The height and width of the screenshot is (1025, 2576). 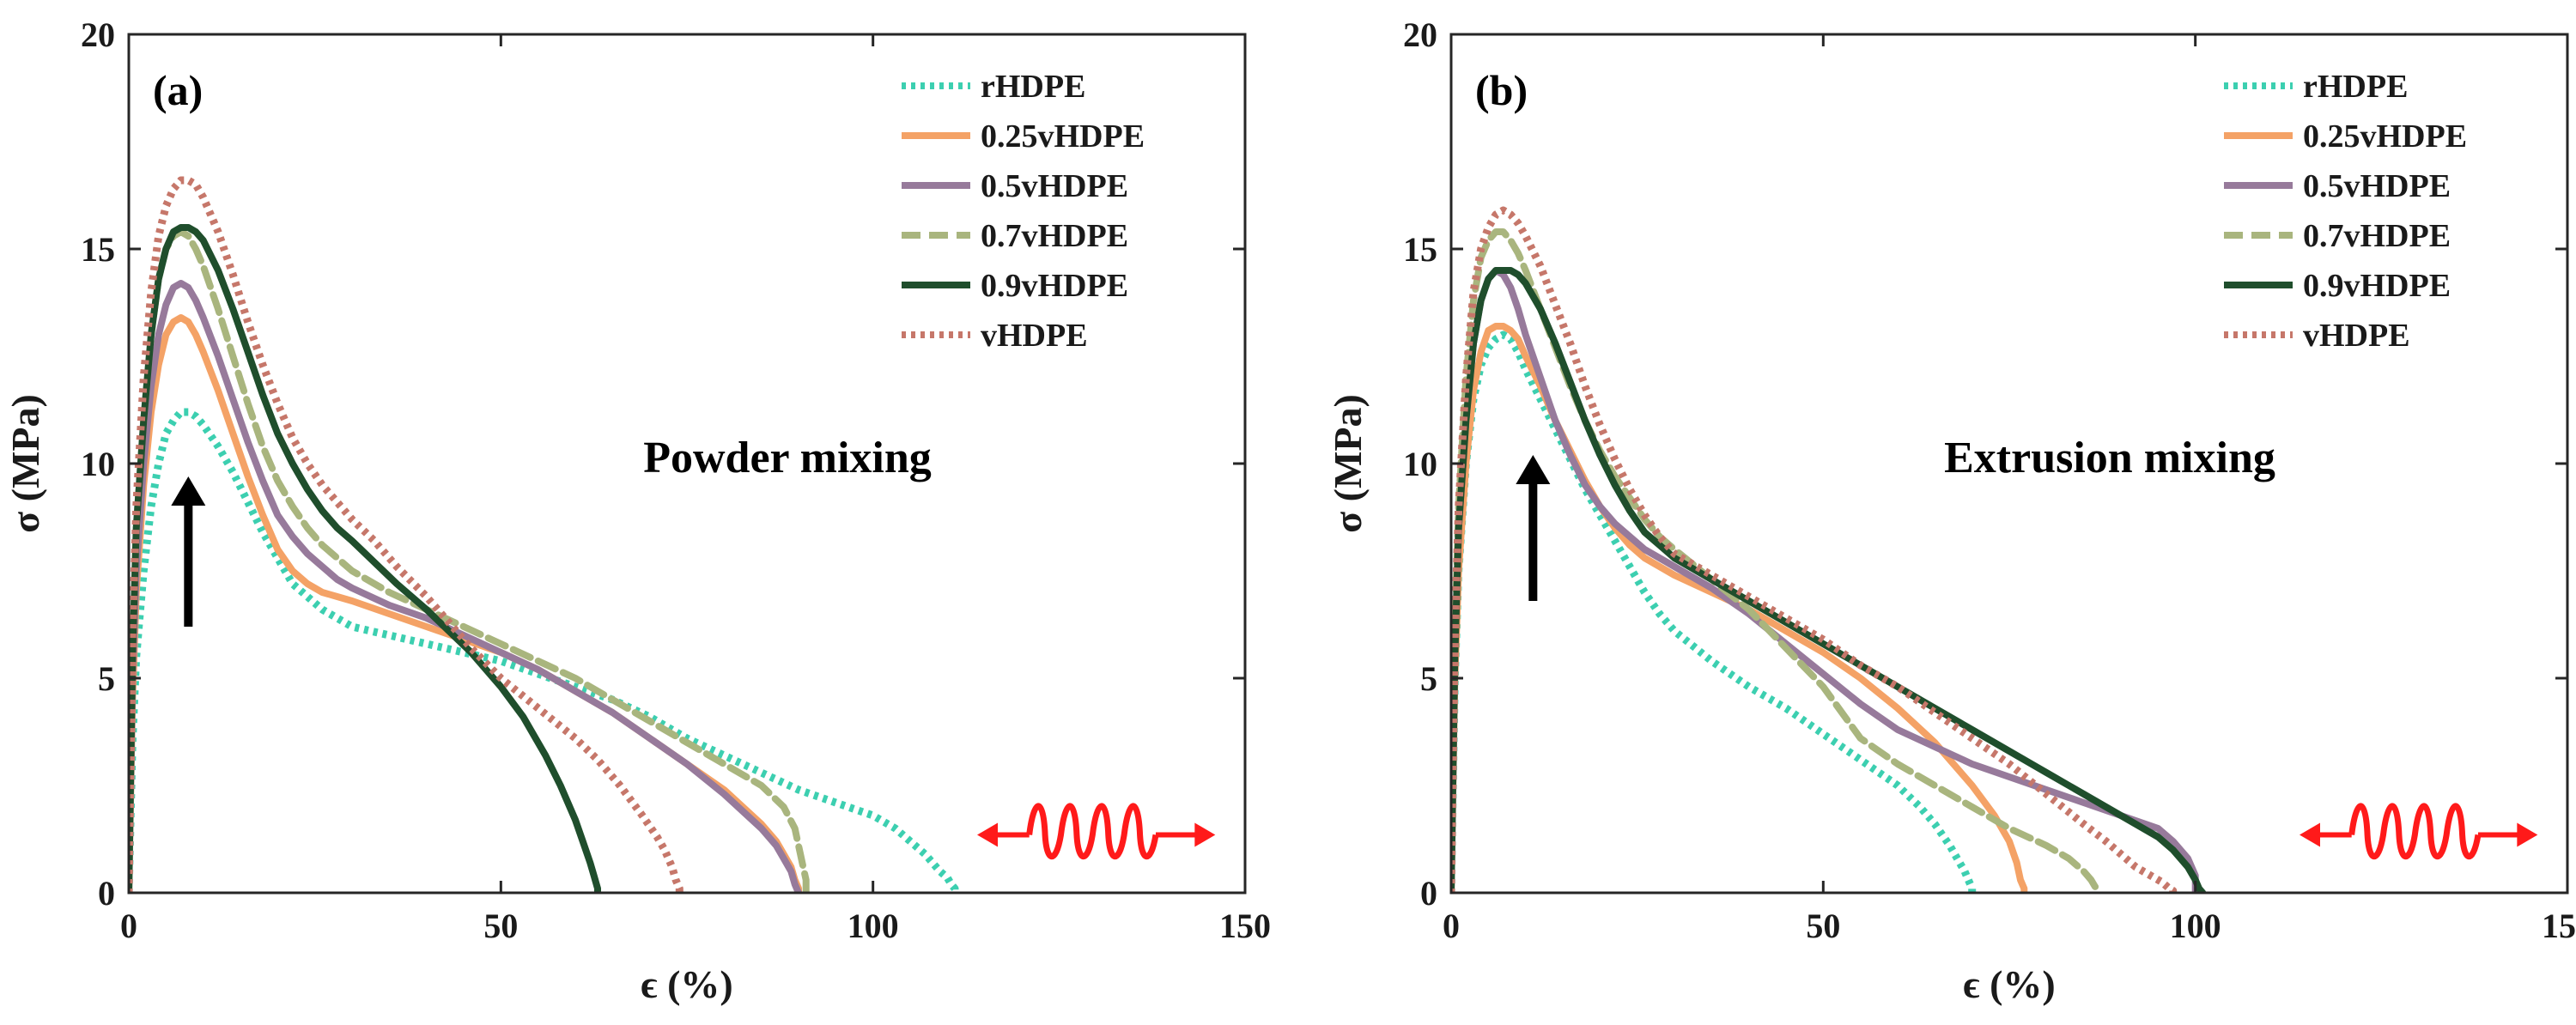 I want to click on panel-label: (a), so click(x=178, y=90).